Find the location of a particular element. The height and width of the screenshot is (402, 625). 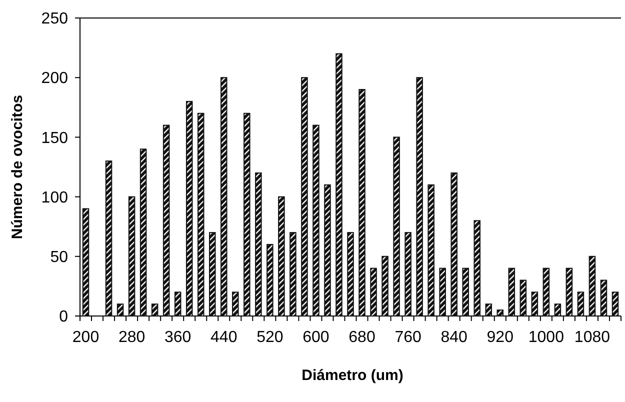

y-tick-label: 200 is located at coordinates (54, 79).